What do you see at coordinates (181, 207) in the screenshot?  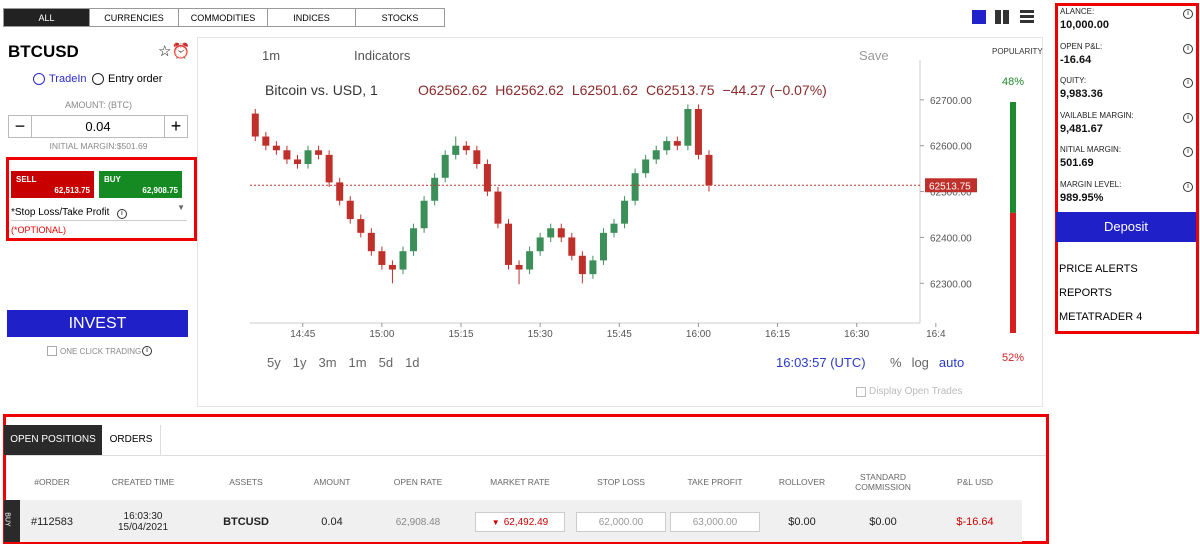 I see `dropdown-arrow: ▼` at bounding box center [181, 207].